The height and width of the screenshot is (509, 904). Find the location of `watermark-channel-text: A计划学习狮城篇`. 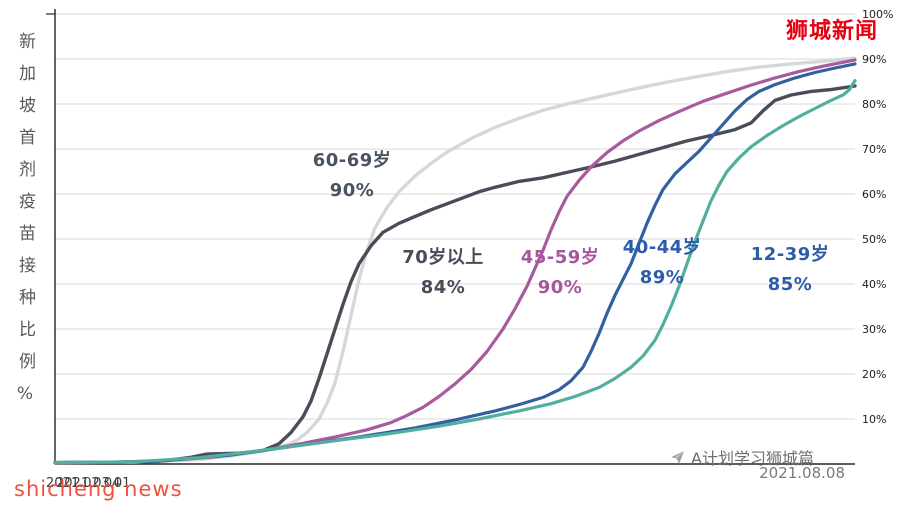

watermark-channel-text: A计划学习狮城篇 is located at coordinates (752, 458).